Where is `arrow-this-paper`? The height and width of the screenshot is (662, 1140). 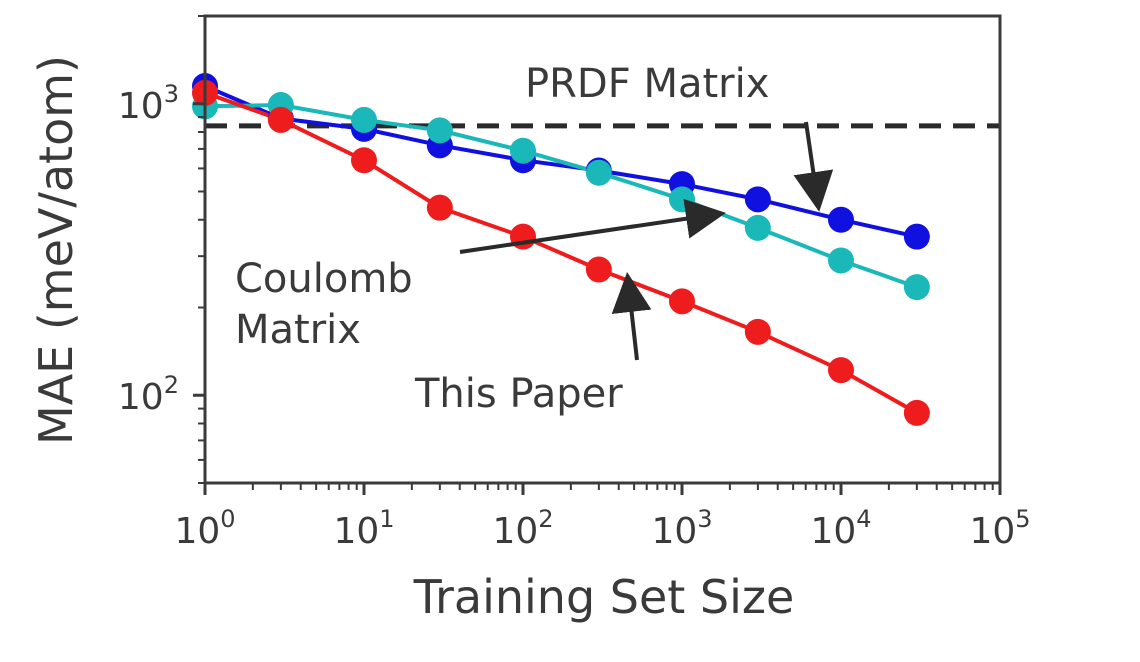
arrow-this-paper is located at coordinates (631, 316).